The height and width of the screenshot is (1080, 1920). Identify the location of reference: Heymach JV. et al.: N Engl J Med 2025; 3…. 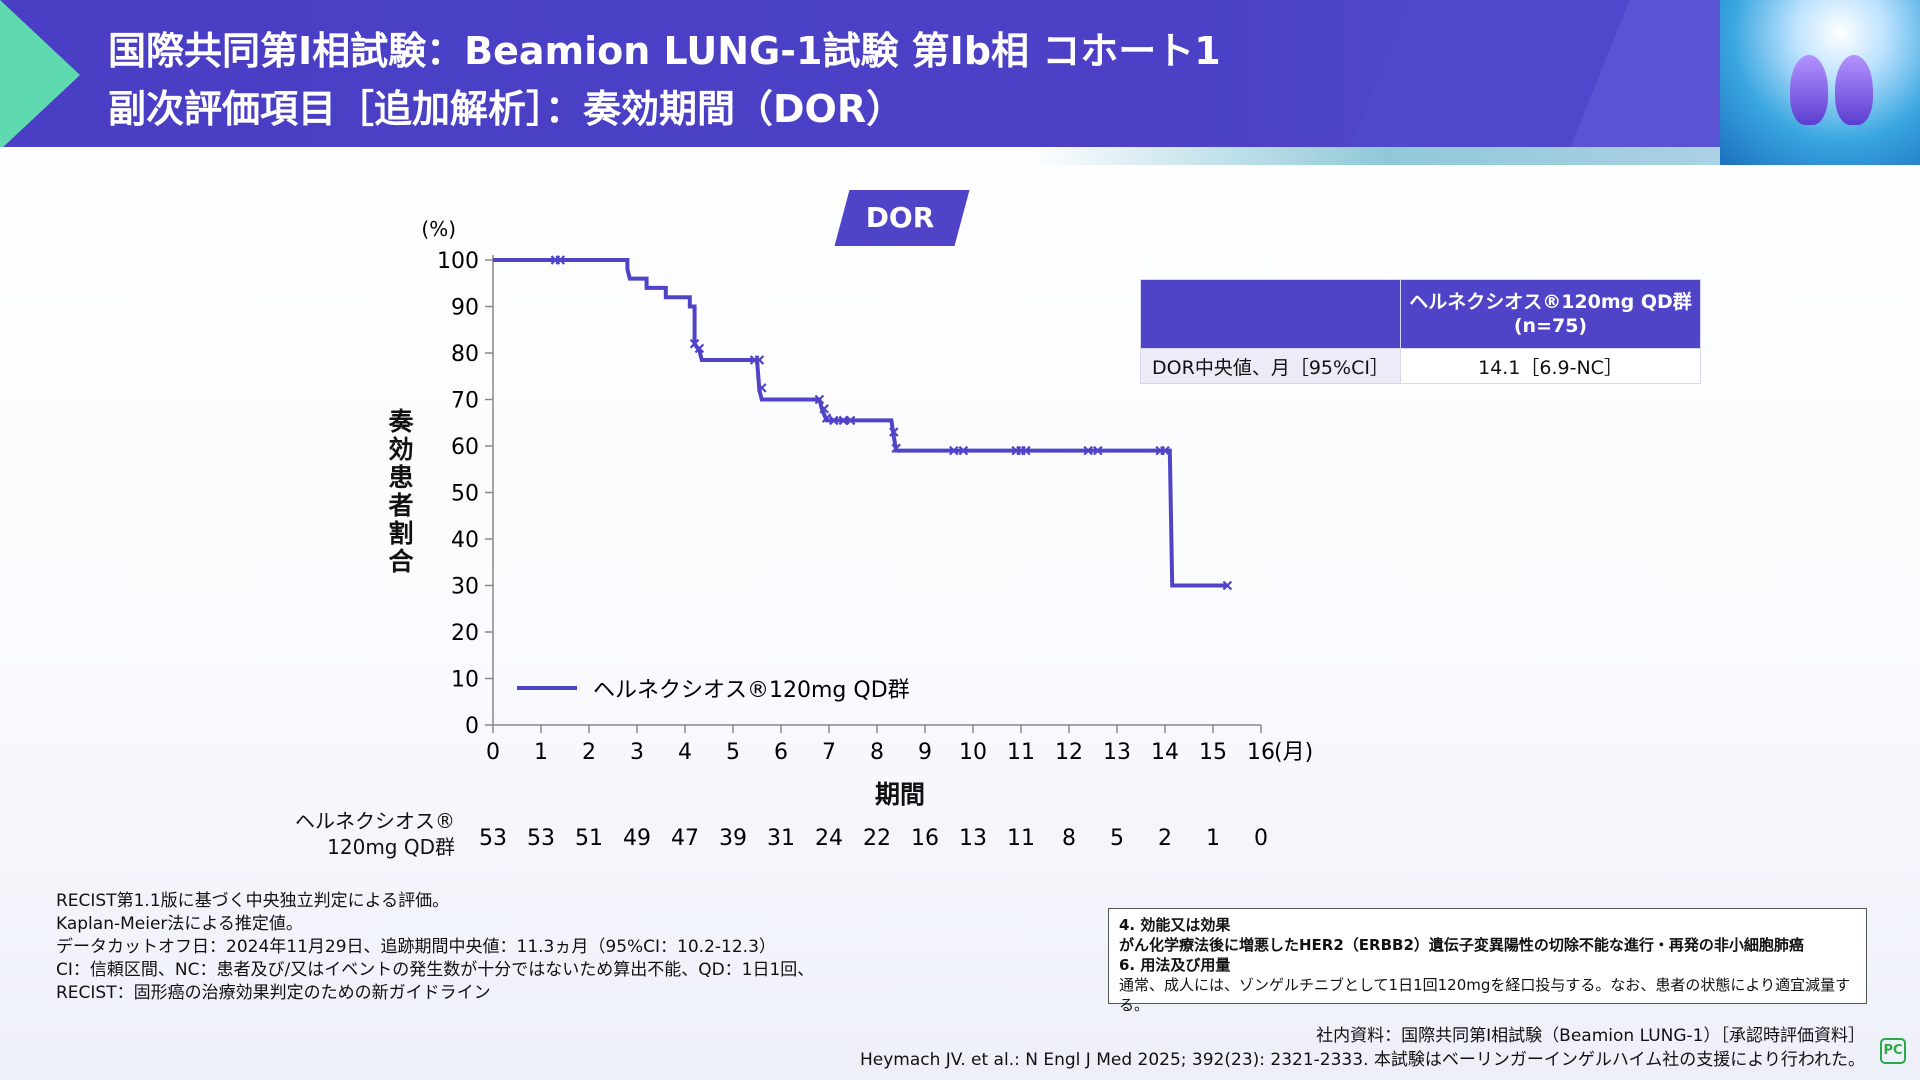
(1362, 1060).